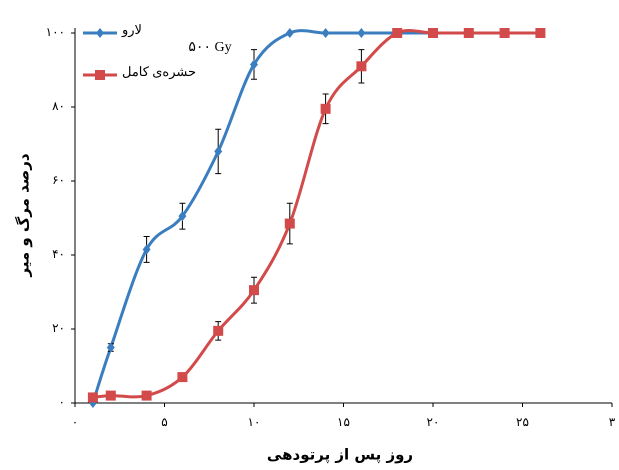  Describe the element at coordinates (612, 422) in the screenshot. I see `x-tick-label: ۳` at that location.